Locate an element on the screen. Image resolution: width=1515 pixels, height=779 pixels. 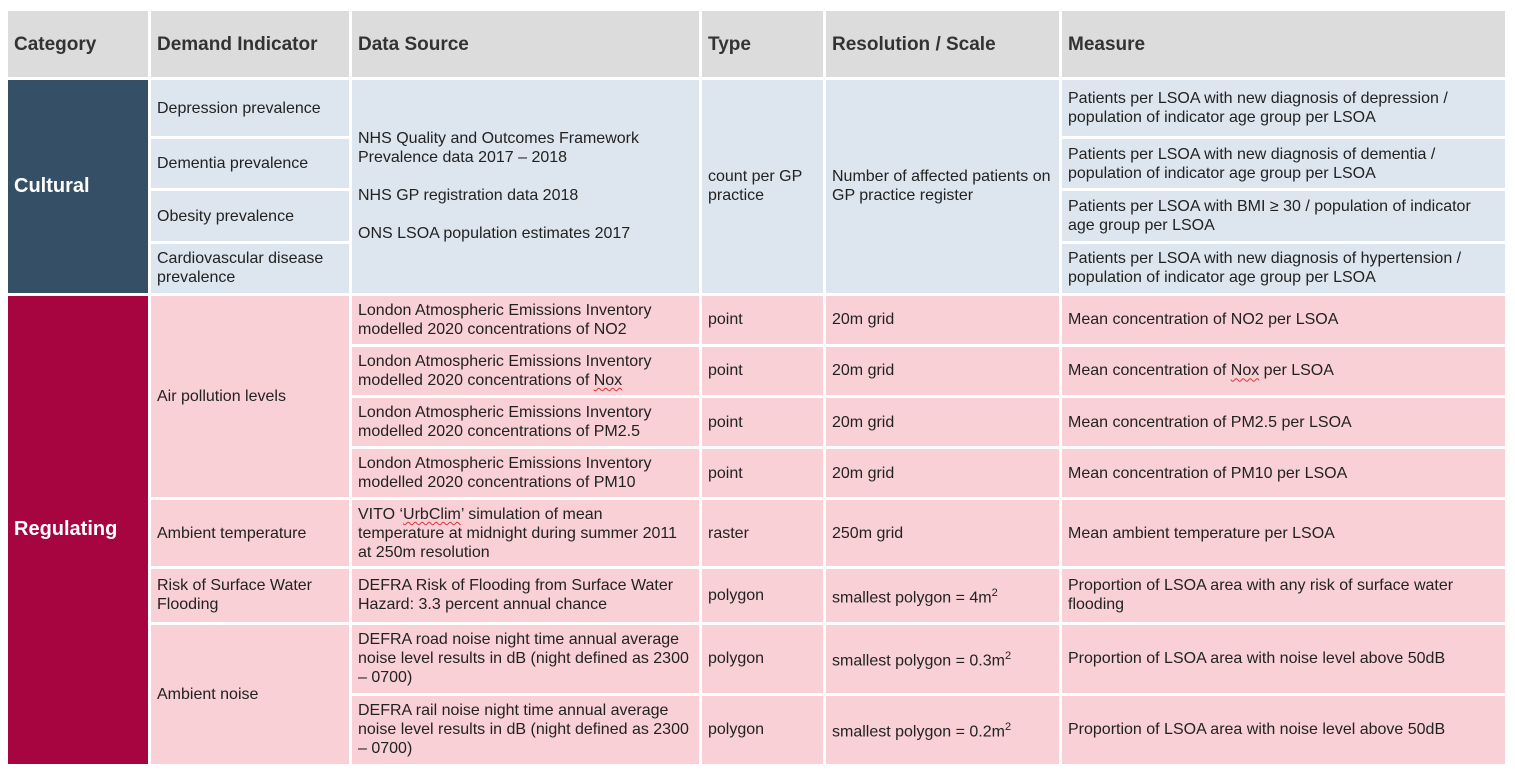
indicator-cell: Dementia prevalence is located at coordinates (250, 164).